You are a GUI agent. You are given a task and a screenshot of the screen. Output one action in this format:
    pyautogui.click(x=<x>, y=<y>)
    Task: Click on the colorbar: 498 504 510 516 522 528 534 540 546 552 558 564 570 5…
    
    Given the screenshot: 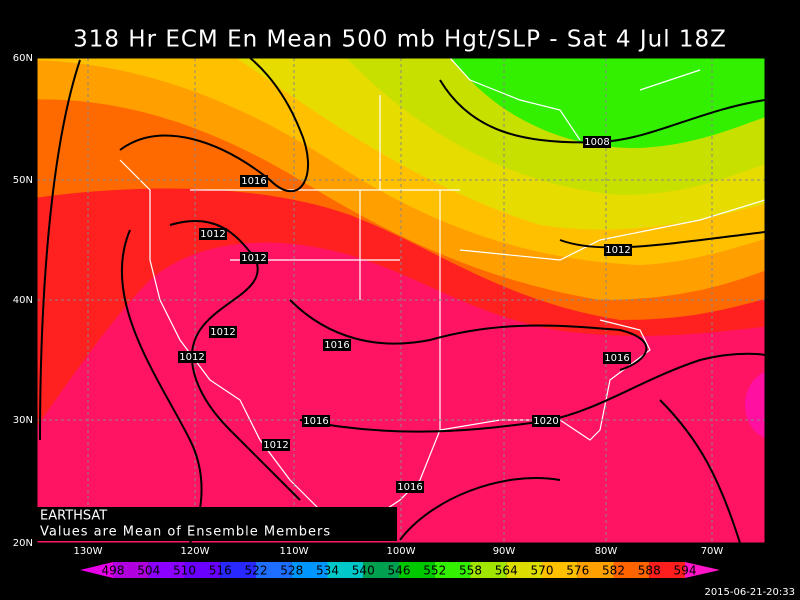 What is the action you would take?
    pyautogui.click(x=400, y=570)
    